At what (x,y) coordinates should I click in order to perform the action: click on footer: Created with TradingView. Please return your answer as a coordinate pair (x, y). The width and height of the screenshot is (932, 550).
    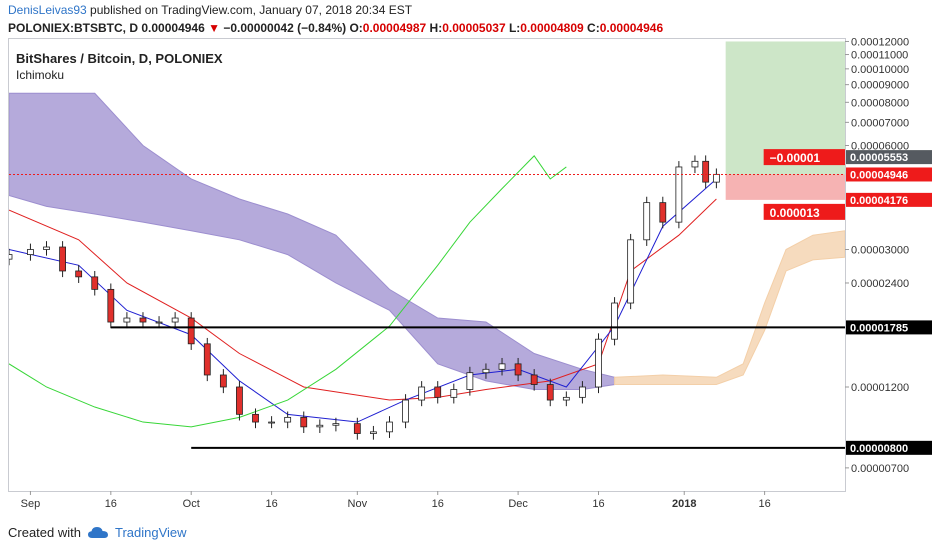
    Looking at the image, I should click on (97, 532).